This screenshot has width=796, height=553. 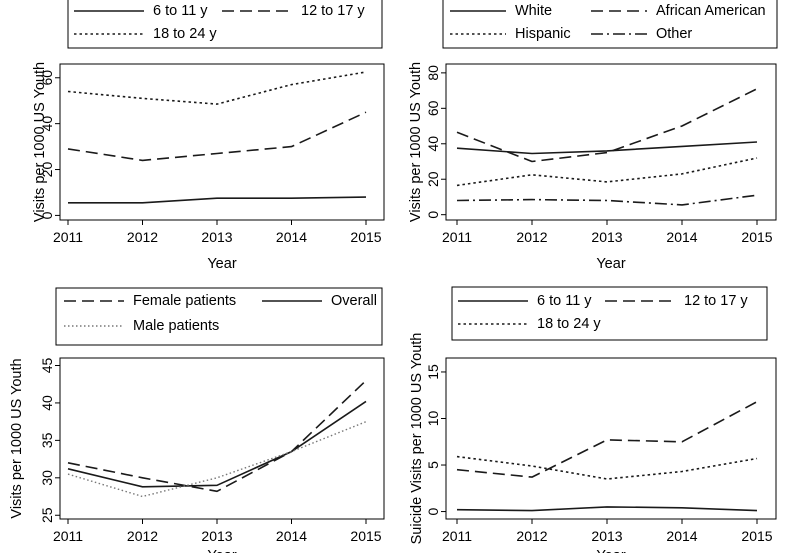 I want to click on y-tick-label: 35, so click(x=47, y=440).